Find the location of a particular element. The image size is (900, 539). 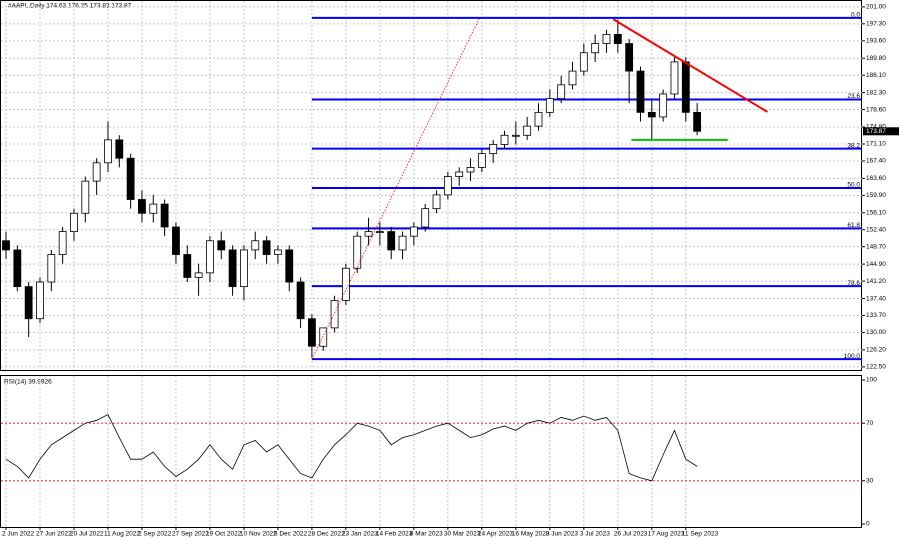

rsi-line is located at coordinates (351, 448).